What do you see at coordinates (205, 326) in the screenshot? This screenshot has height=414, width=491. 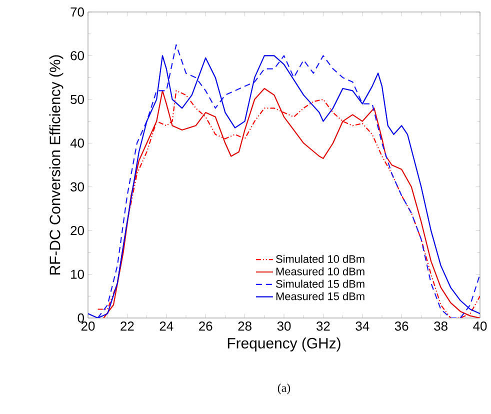 I see `x-tick-label: 26` at bounding box center [205, 326].